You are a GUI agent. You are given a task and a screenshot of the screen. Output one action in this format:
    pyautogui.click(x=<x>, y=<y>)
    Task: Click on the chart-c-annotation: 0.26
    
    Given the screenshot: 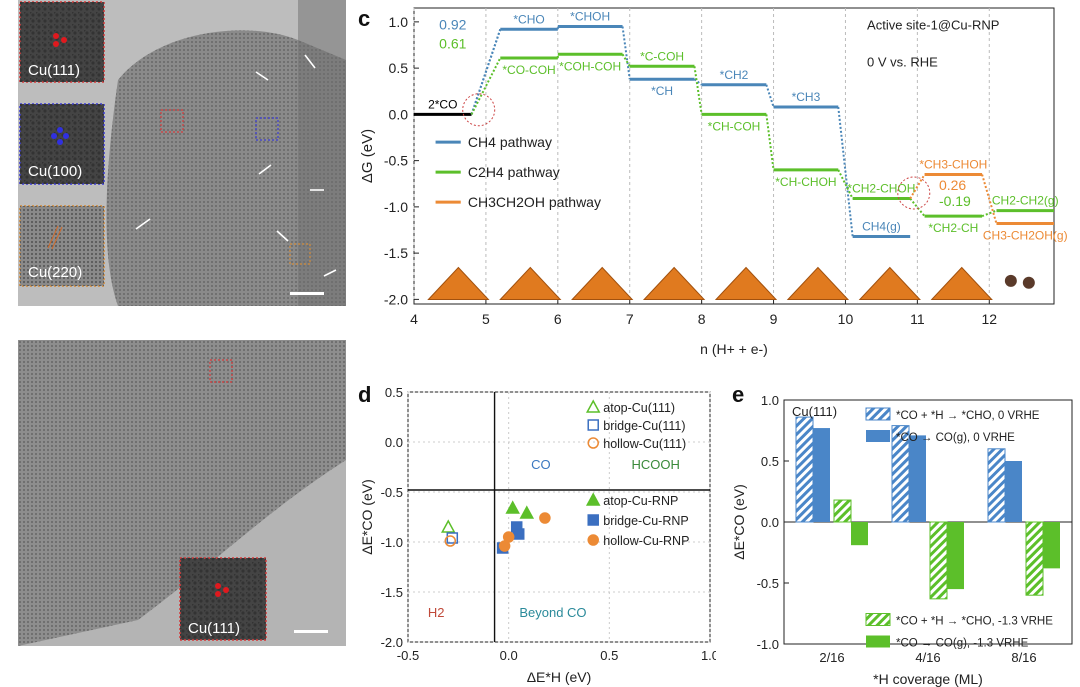 What is the action you would take?
    pyautogui.click(x=952, y=185)
    